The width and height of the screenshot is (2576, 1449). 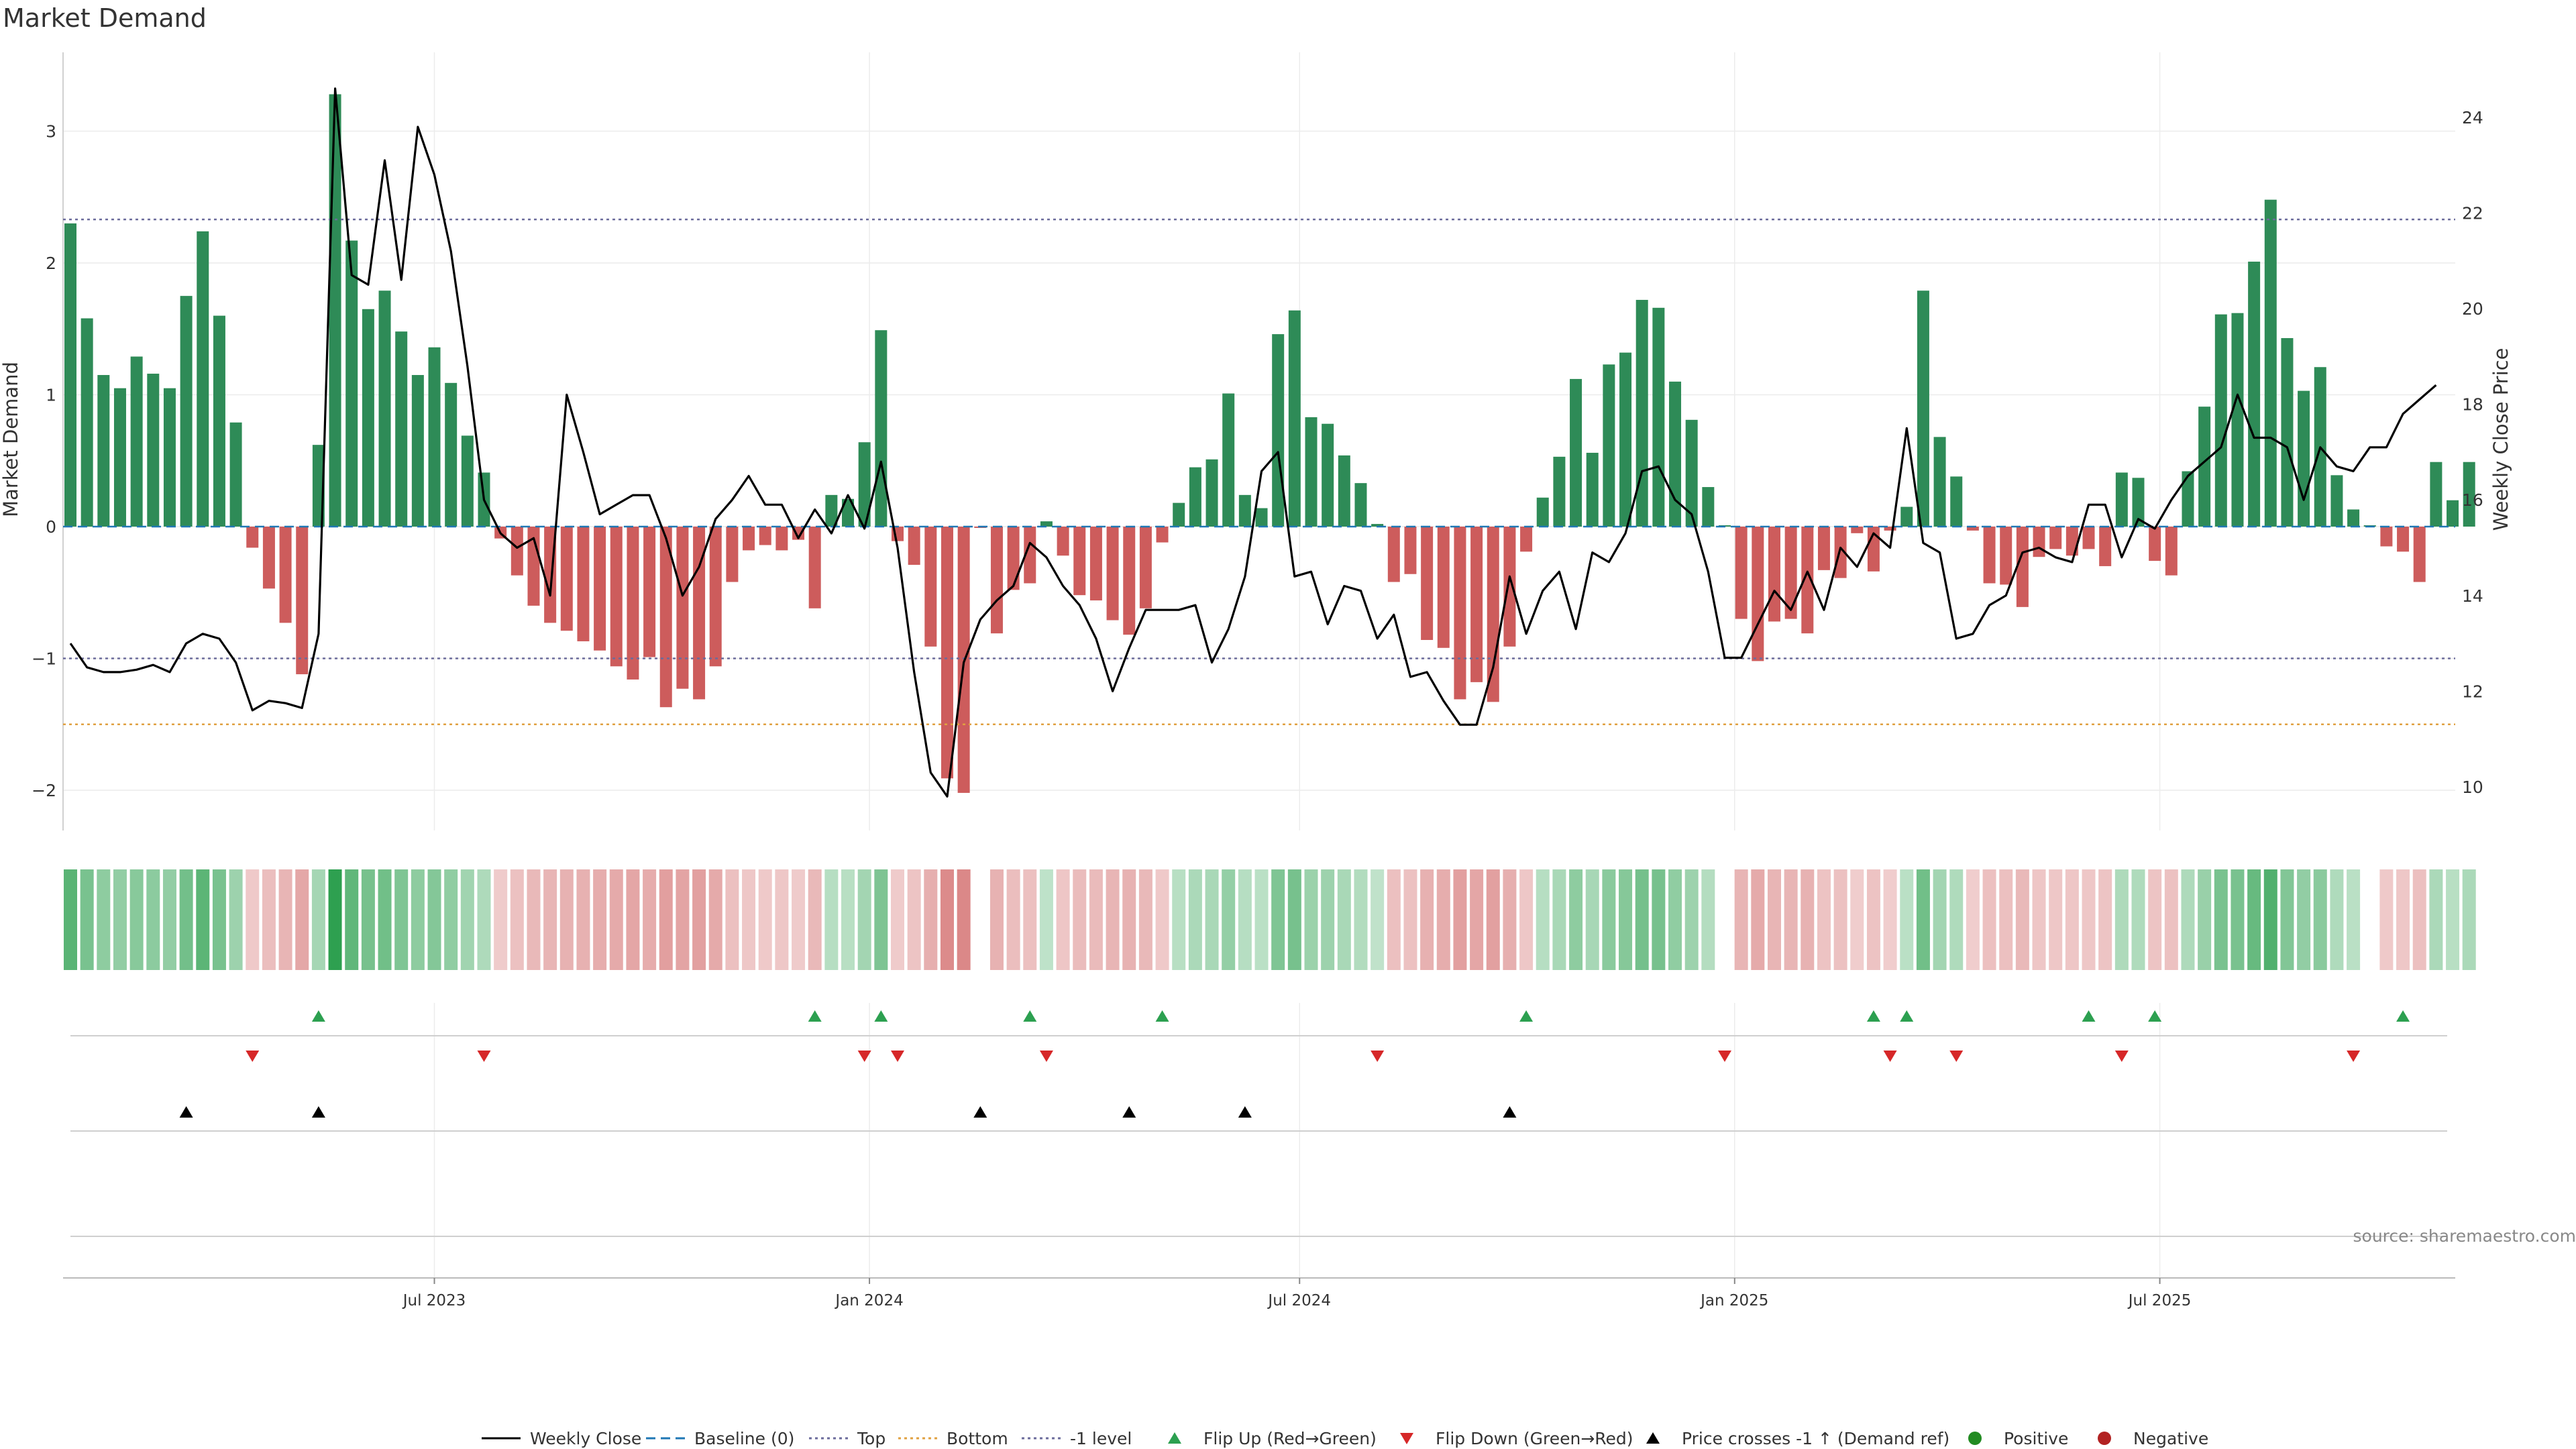 I want to click on legend-label: Bottom, so click(x=977, y=1438).